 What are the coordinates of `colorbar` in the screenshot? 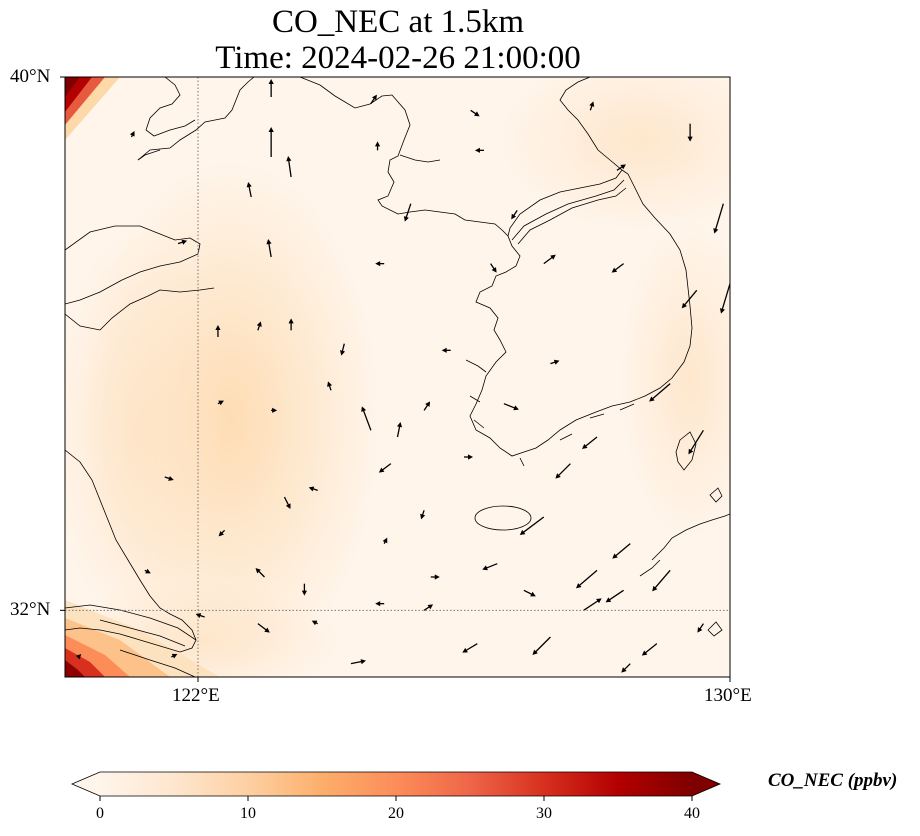 It's located at (396, 786).